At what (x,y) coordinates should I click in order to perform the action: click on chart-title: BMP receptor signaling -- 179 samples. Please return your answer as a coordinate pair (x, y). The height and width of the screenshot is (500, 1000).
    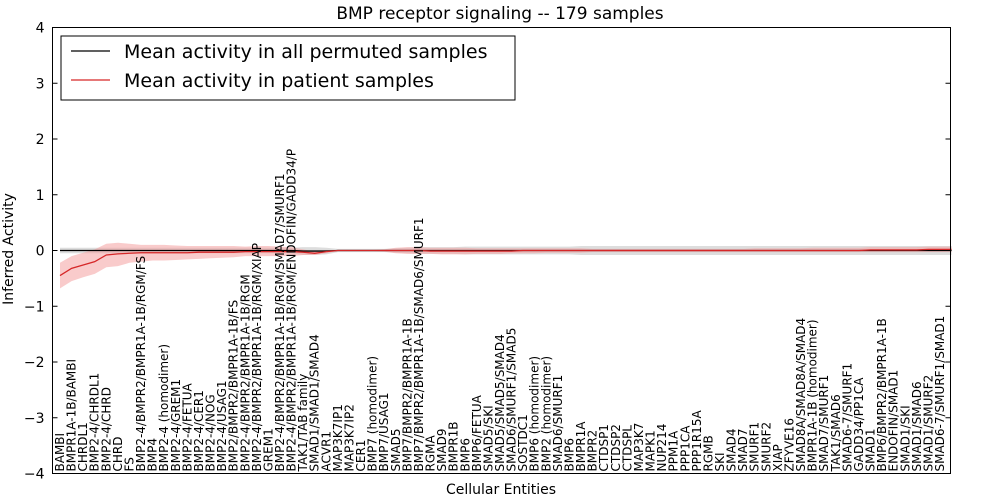
    Looking at the image, I should click on (499, 14).